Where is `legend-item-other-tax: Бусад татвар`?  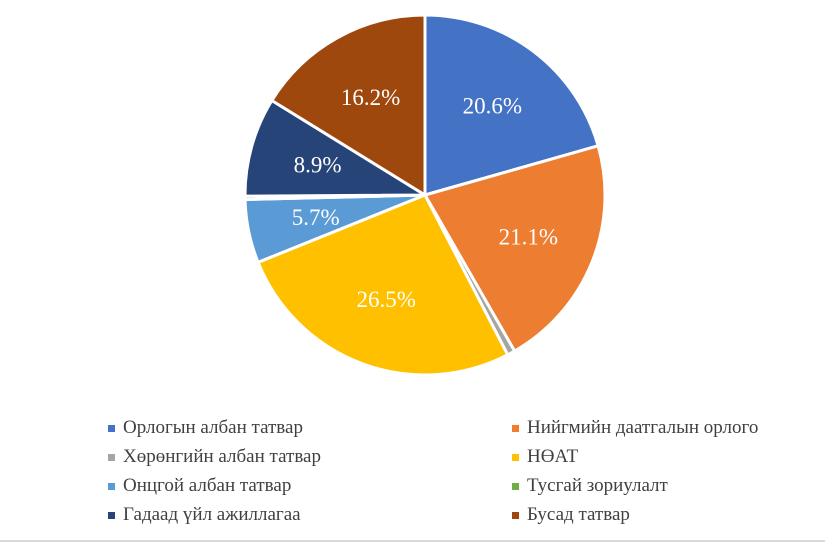
legend-item-other-tax: Бусад татвар is located at coordinates (662, 515).